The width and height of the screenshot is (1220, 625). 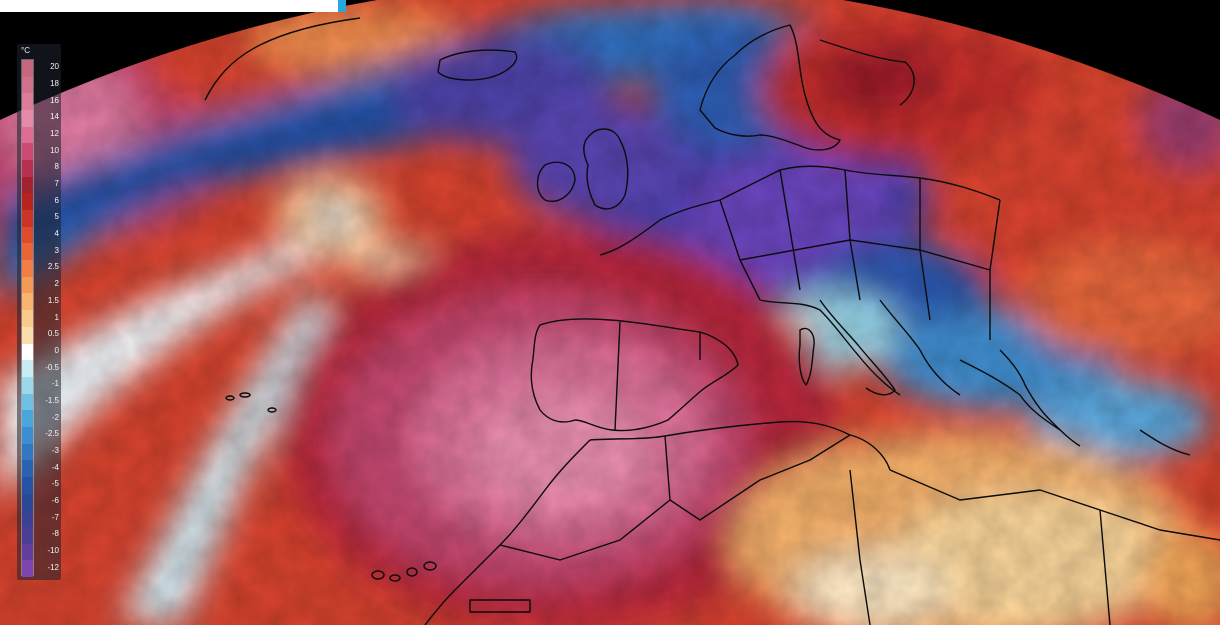 What do you see at coordinates (56, 184) in the screenshot?
I see `legend-label: 7` at bounding box center [56, 184].